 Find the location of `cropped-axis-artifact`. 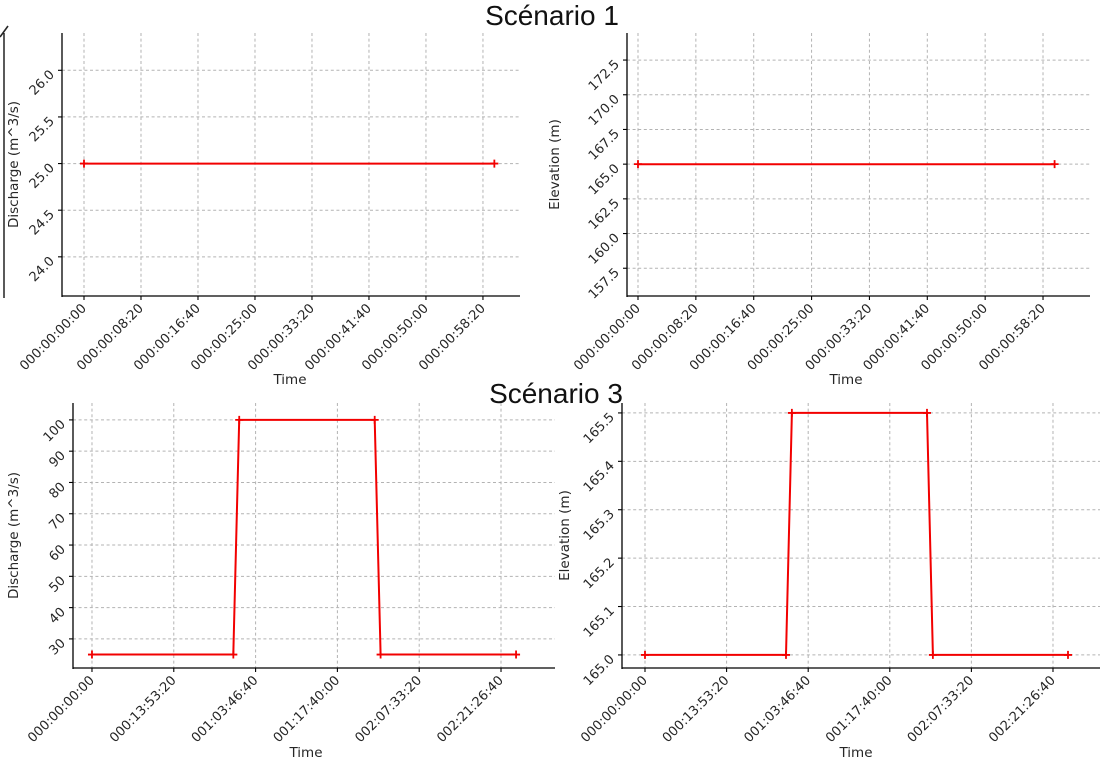

cropped-axis-artifact is located at coordinates (4, 161).